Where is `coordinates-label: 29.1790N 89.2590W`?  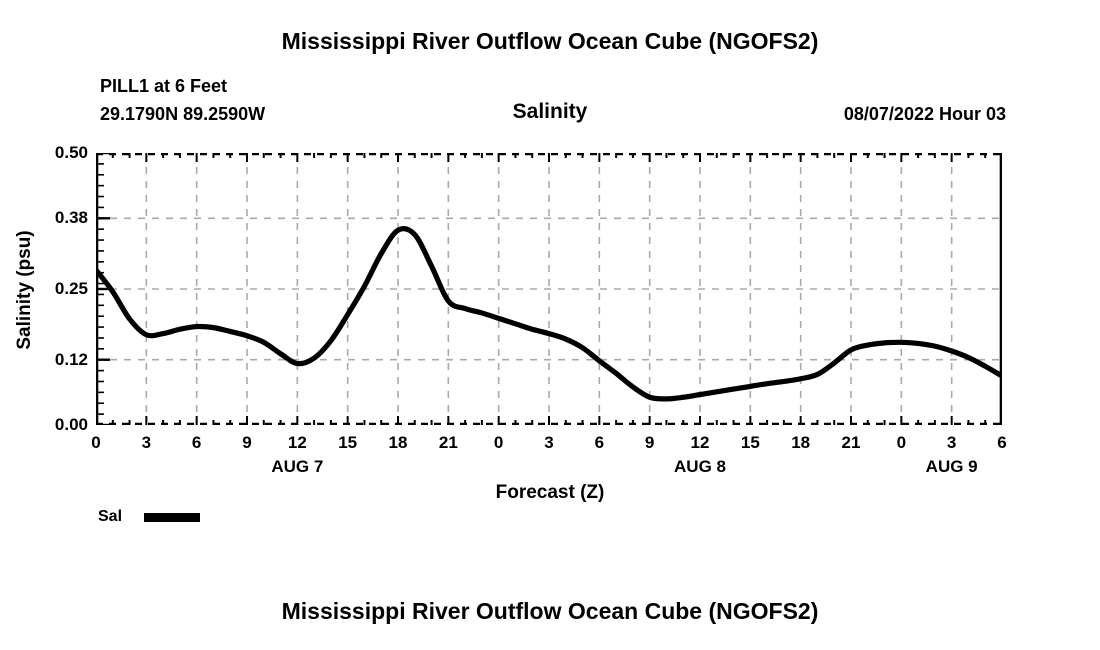 coordinates-label: 29.1790N 89.2590W is located at coordinates (183, 114).